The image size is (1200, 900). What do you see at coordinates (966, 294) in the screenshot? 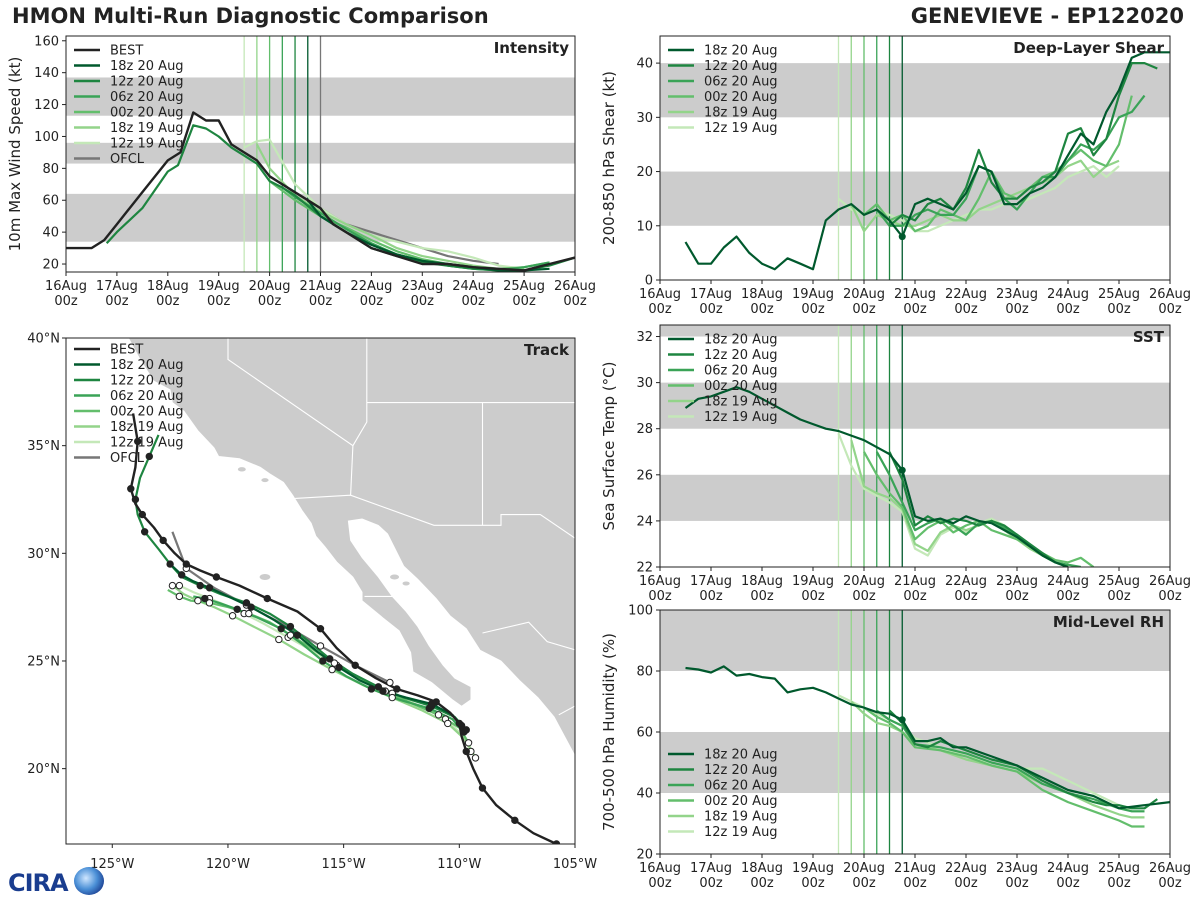
I see `xtick-day-shear-6: 22Aug` at bounding box center [966, 294].